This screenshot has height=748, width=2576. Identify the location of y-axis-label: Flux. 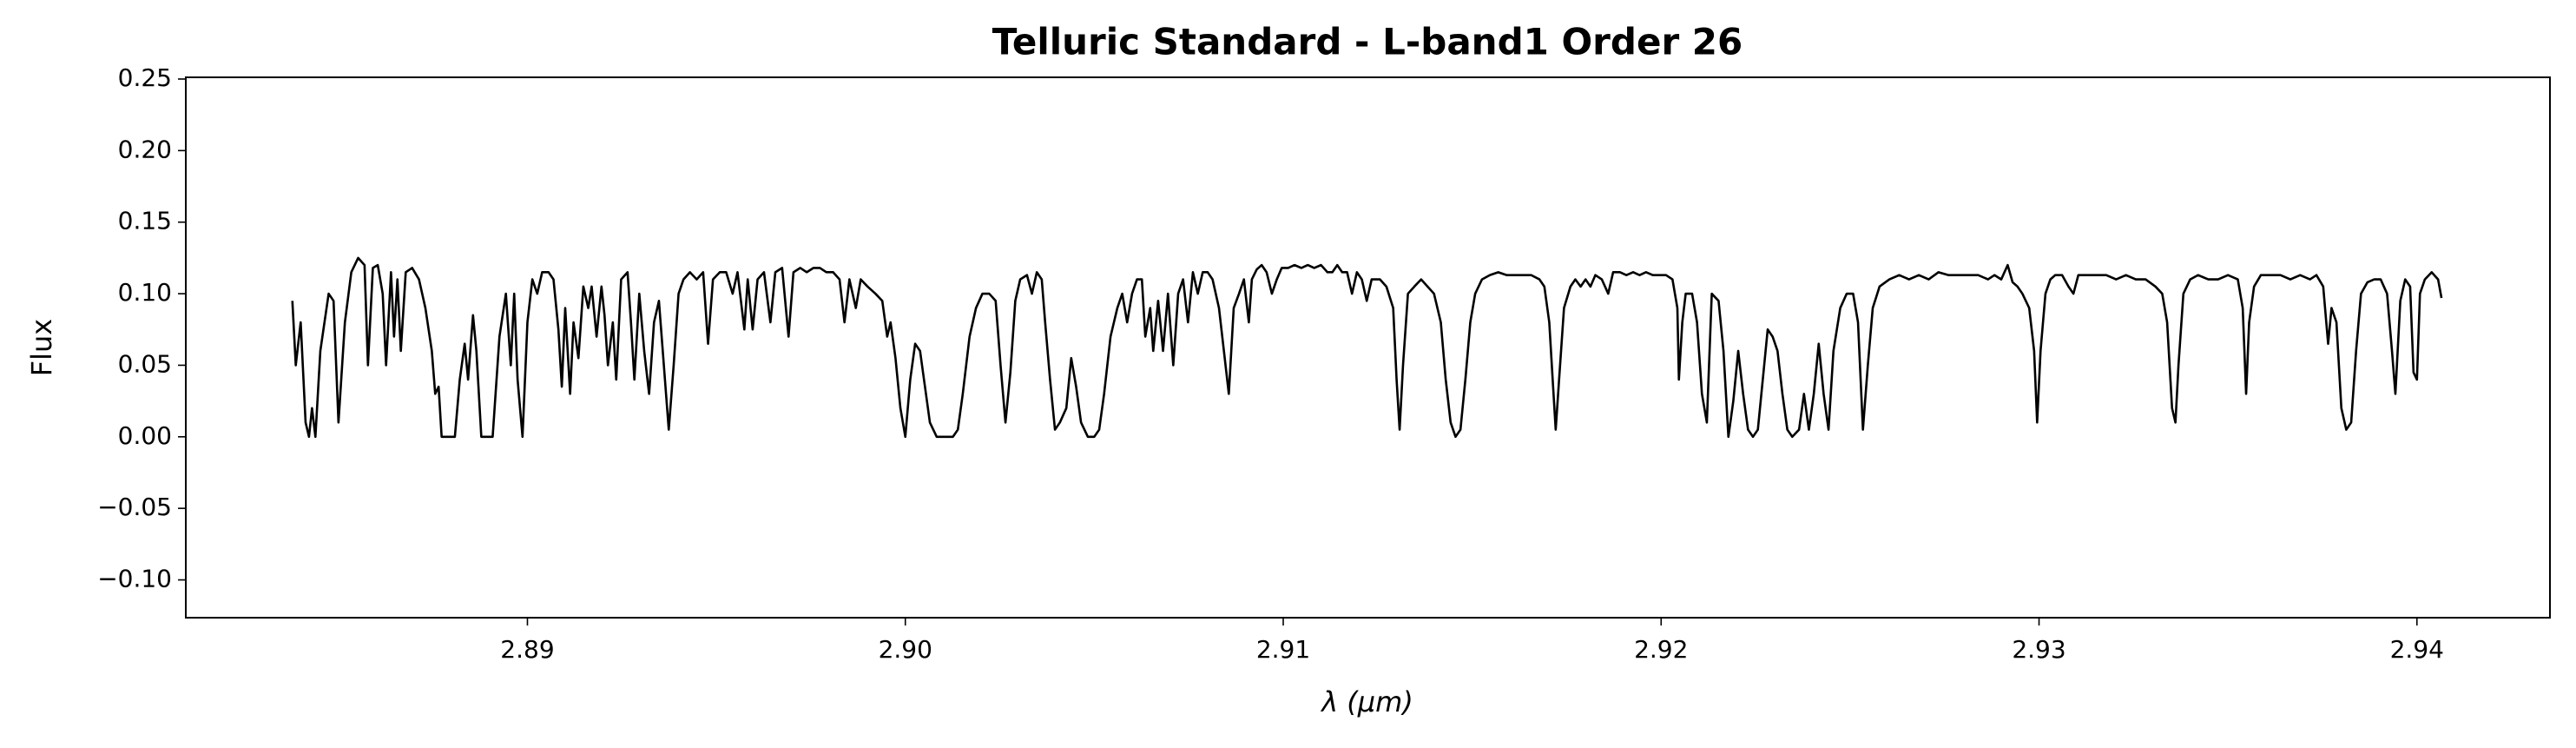
(41, 348).